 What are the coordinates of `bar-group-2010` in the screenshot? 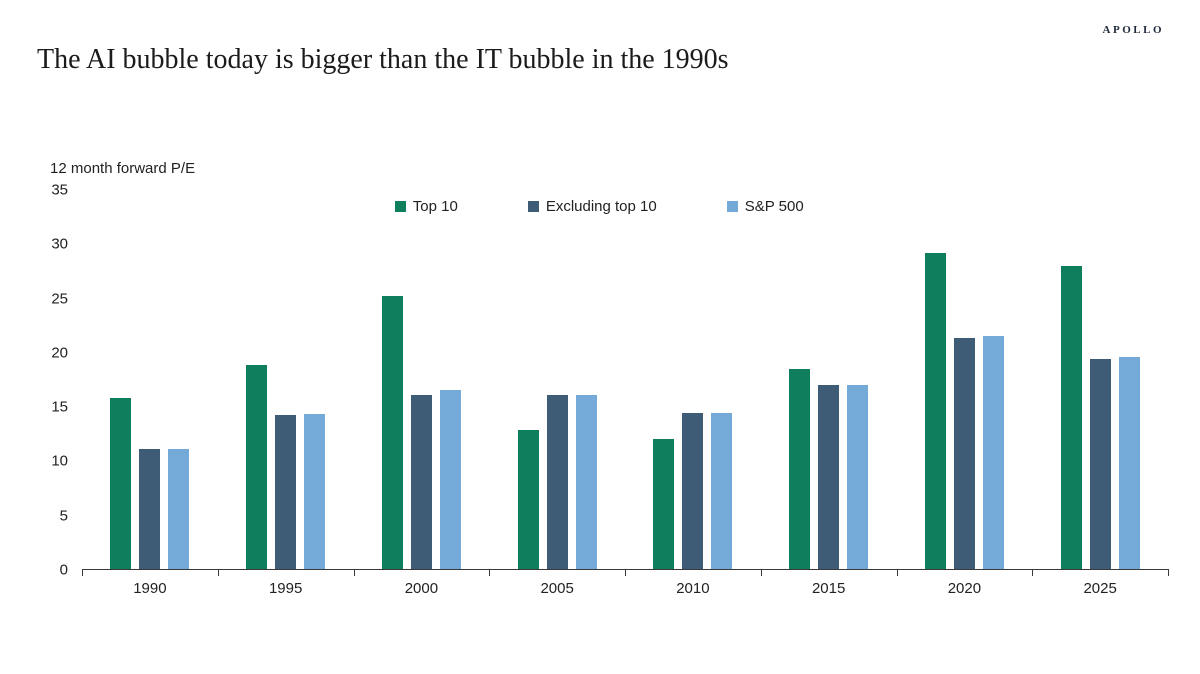 It's located at (693, 379).